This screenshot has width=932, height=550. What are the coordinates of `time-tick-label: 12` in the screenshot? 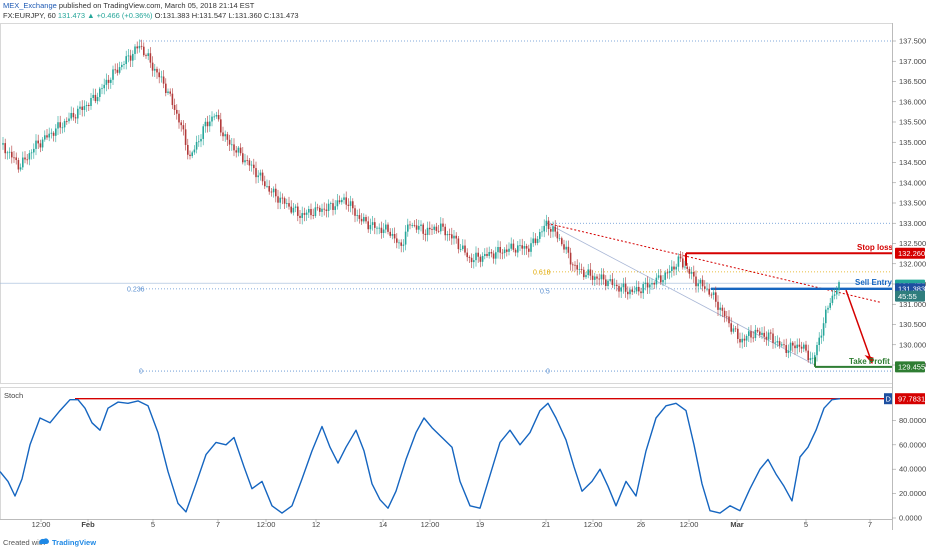 It's located at (316, 524).